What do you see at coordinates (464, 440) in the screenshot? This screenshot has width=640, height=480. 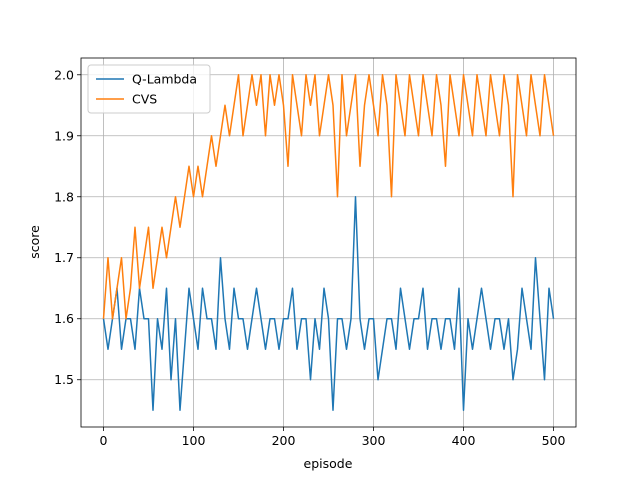 I see `x-tick-label: 400` at bounding box center [464, 440].